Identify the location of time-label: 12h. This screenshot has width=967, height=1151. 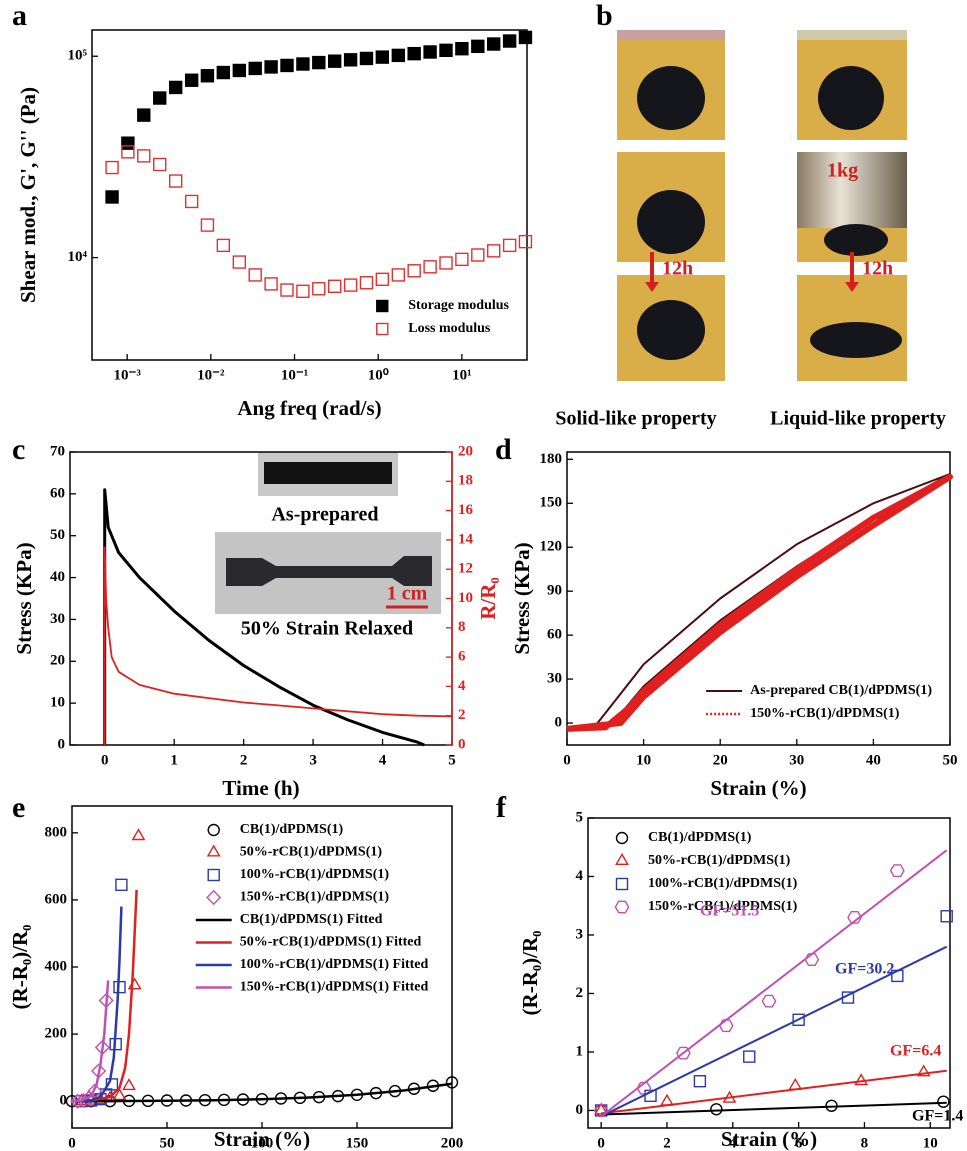
(877, 269).